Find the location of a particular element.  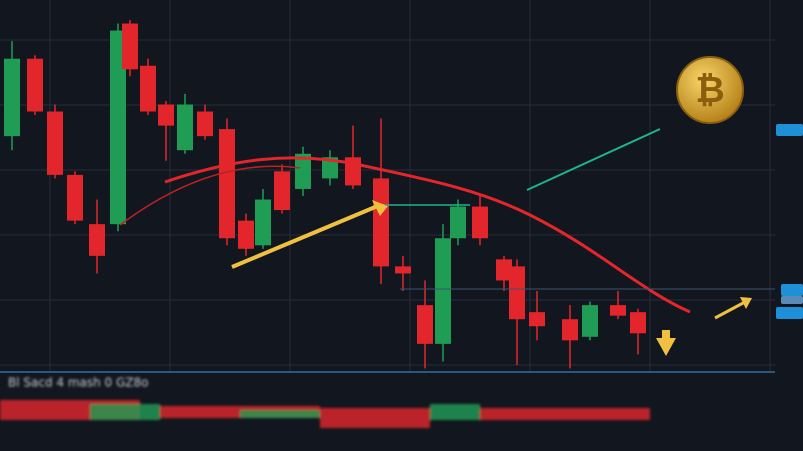

volume-strip is located at coordinates (325, 414).